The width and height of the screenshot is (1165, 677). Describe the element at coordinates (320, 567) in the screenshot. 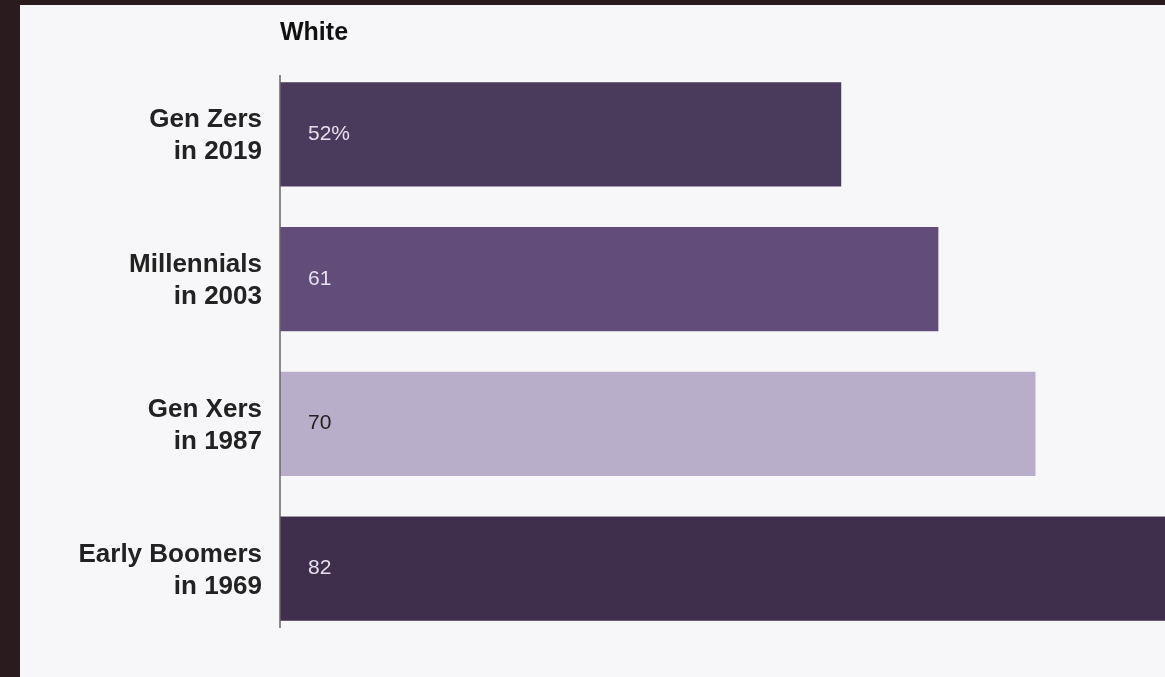

I see `data-label: 82` at that location.